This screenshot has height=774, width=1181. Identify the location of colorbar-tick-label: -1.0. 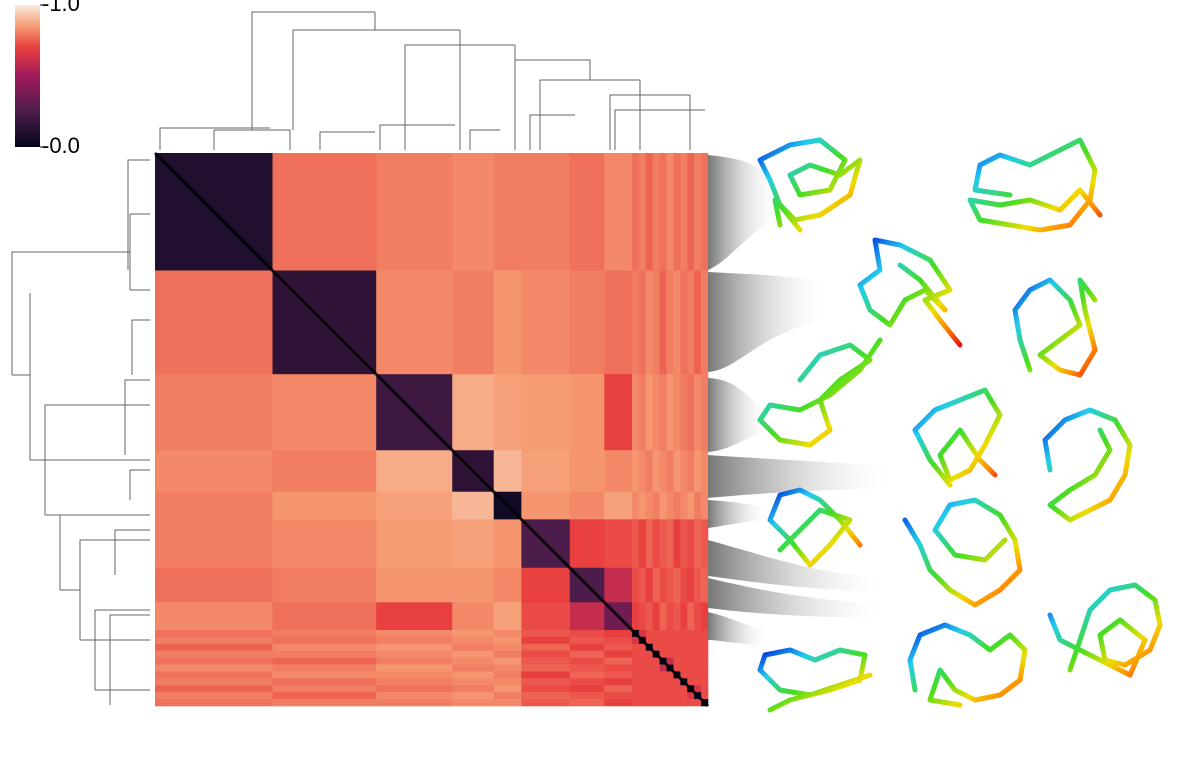
(61, 8).